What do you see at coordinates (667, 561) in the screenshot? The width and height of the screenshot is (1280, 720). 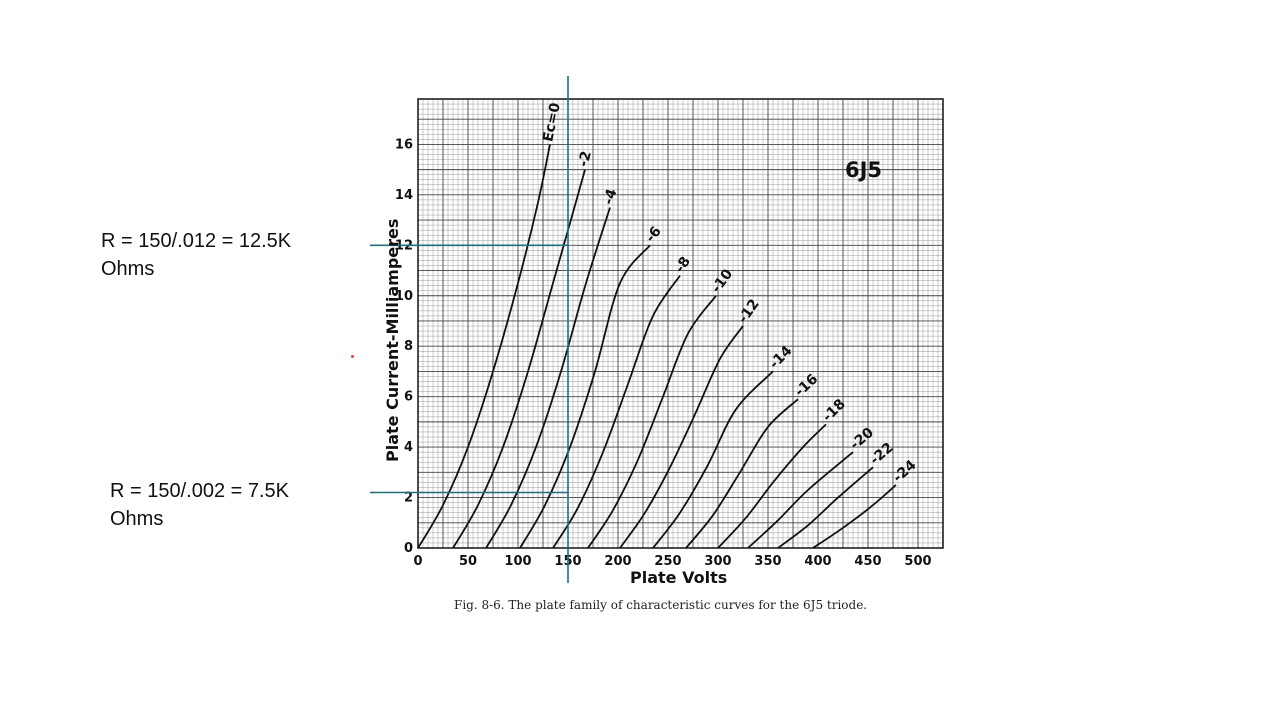 I see `x-tick-label: 250` at bounding box center [667, 561].